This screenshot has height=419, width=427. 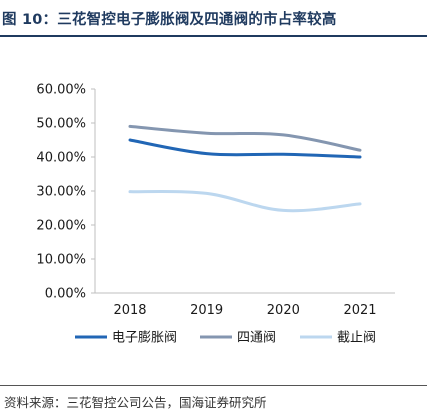 I want to click on figure-title: 图 10：三花智控电子膨胀阀及四通阀的市占率较高, so click(x=169, y=20).